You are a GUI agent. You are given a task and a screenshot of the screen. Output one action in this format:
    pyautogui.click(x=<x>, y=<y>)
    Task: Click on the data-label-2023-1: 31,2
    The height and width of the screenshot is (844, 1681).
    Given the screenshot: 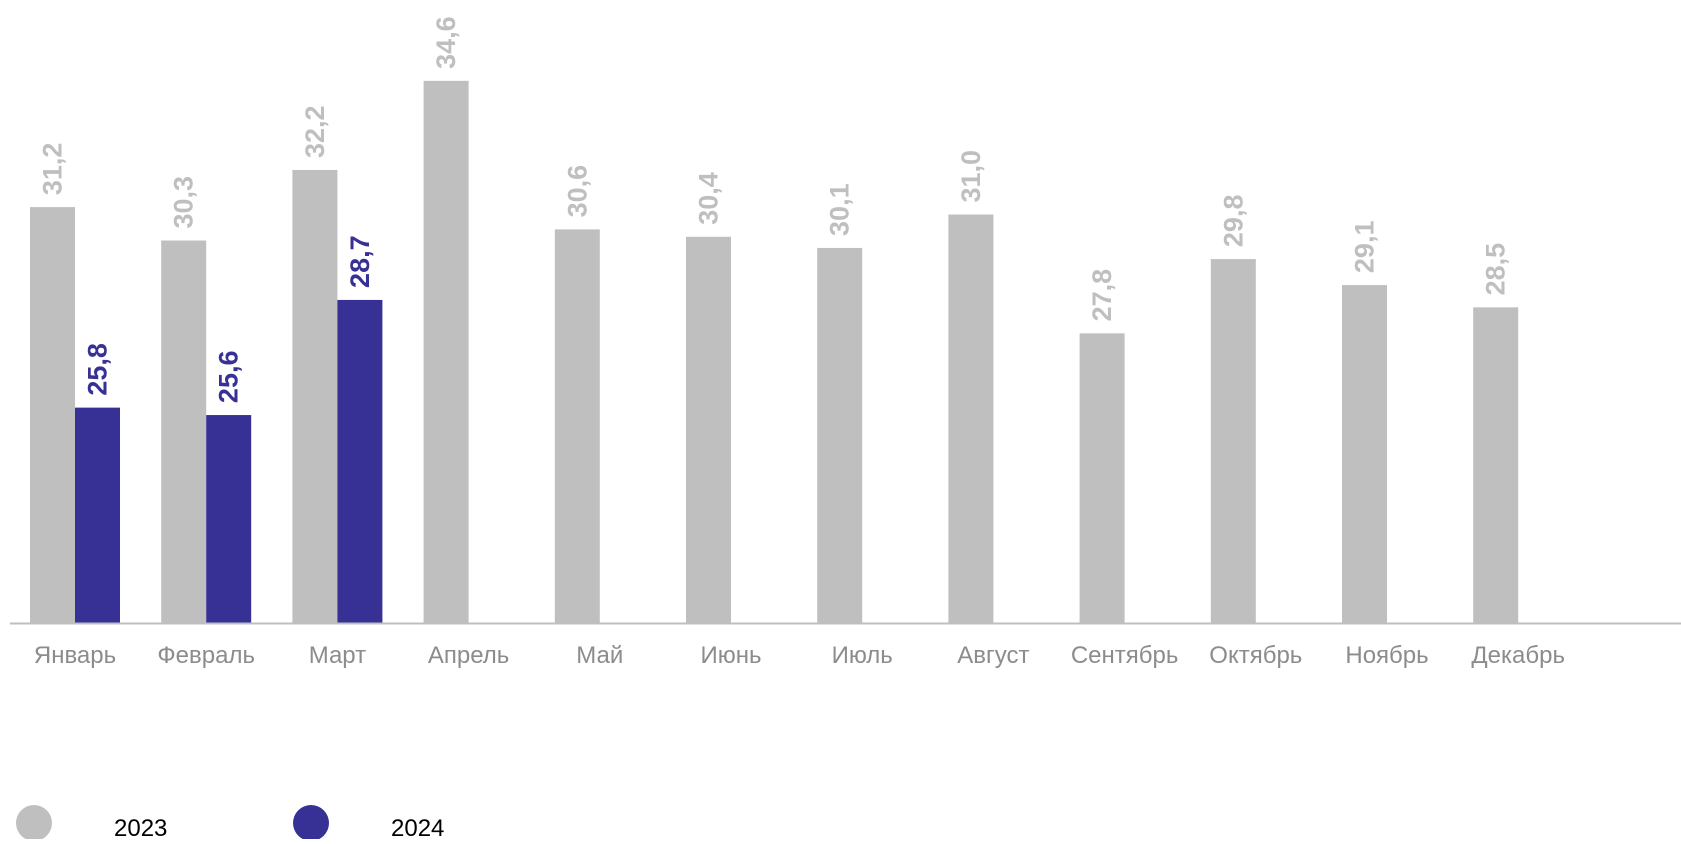 What is the action you would take?
    pyautogui.click(x=53, y=169)
    